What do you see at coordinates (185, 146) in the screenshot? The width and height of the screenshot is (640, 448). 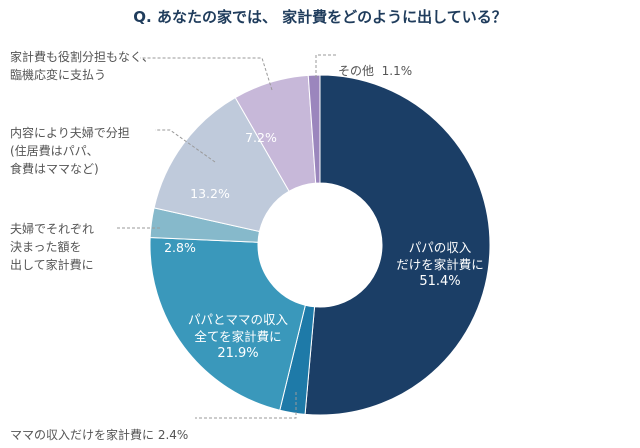 I see `leader-line-split` at bounding box center [185, 146].